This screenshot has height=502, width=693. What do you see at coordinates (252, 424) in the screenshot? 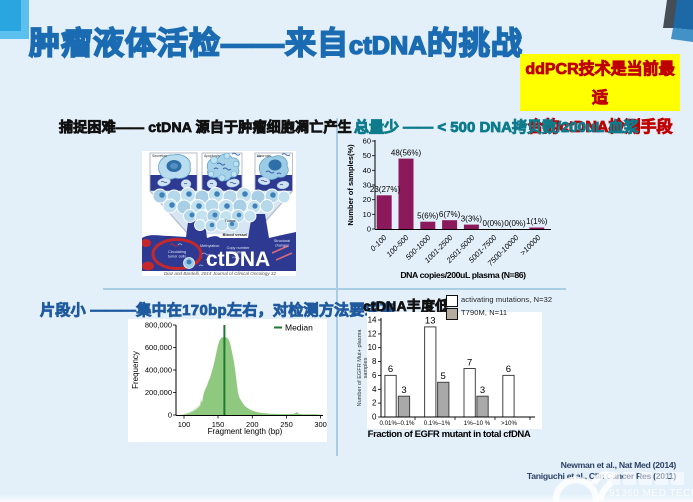
I see `svg-text: 200` at bounding box center [252, 424].